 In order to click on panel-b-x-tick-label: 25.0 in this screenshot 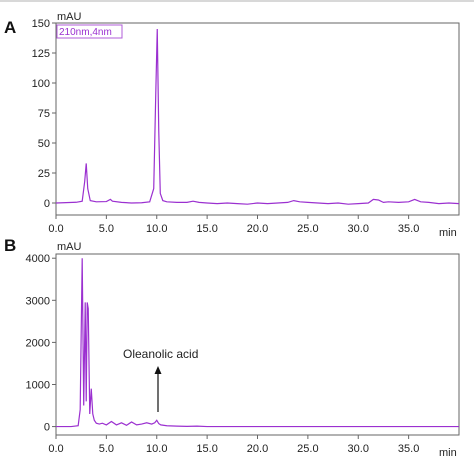, I will do `click(307, 449)`.